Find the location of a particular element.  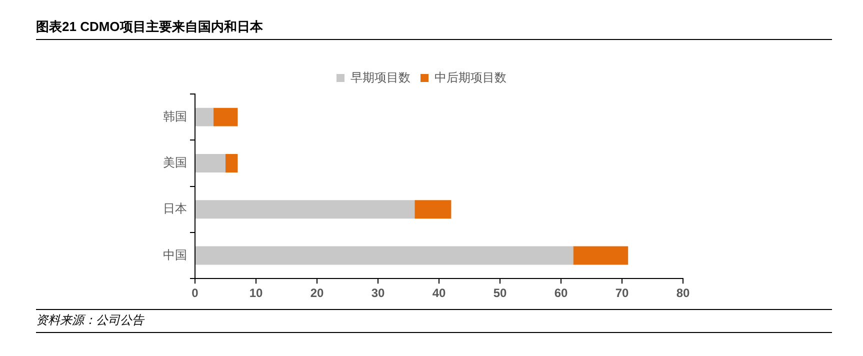

x-tick-label: 30 is located at coordinates (378, 293).